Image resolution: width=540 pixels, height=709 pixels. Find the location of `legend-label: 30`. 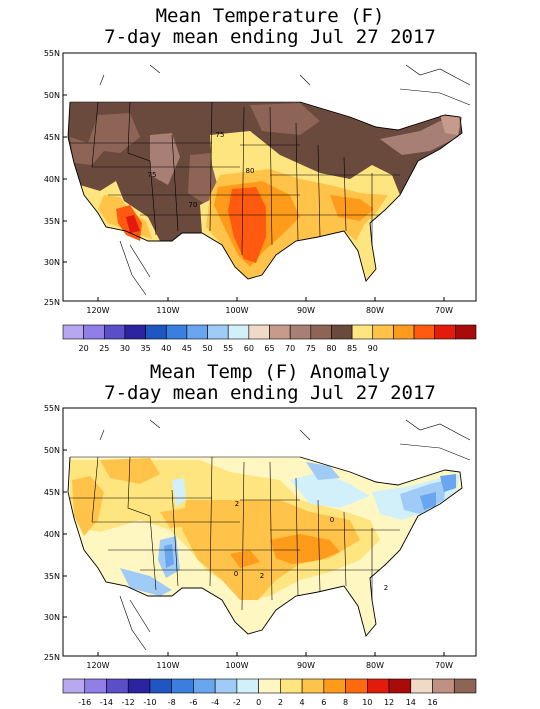

legend-label: 30 is located at coordinates (125, 348).